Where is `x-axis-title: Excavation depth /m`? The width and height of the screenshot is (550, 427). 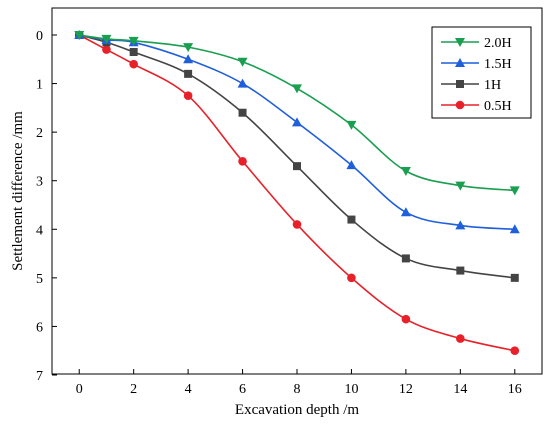
x-axis-title: Excavation depth /m is located at coordinates (297, 410).